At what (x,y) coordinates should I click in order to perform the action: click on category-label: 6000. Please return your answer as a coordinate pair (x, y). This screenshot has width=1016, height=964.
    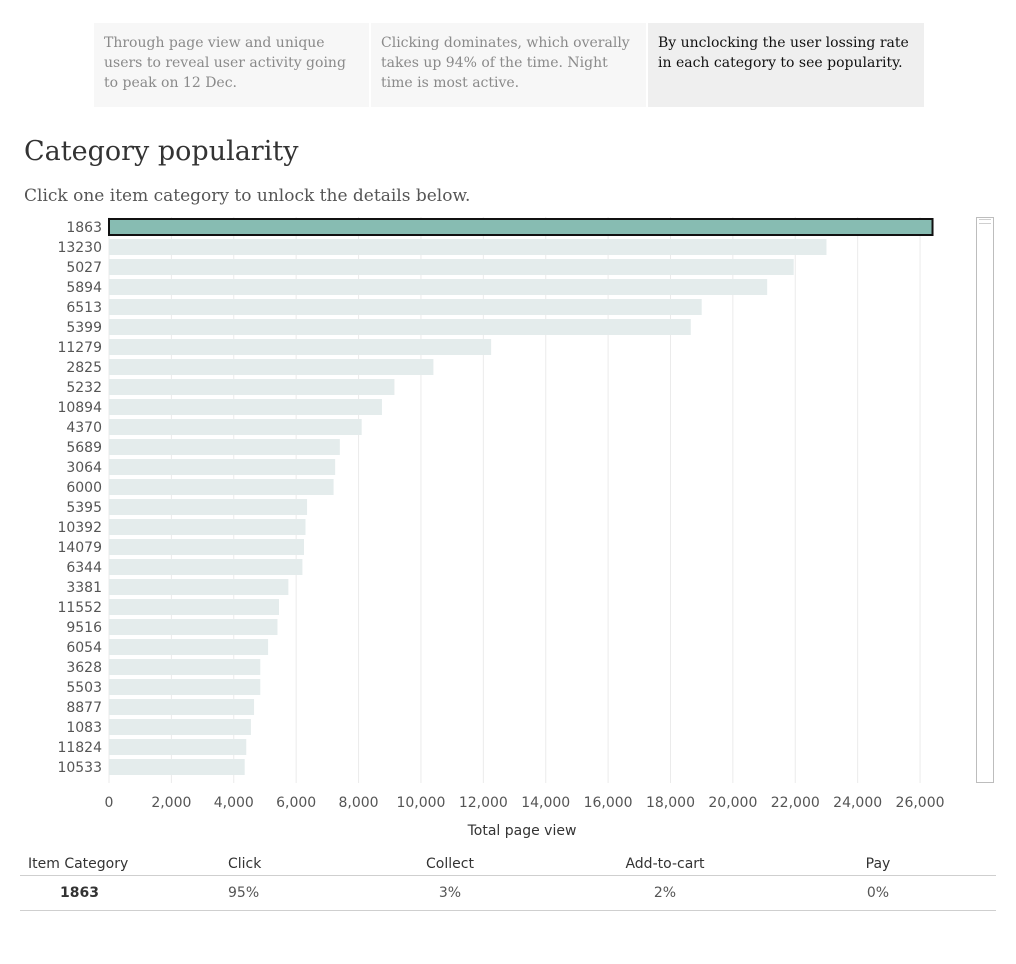
    Looking at the image, I should click on (84, 488).